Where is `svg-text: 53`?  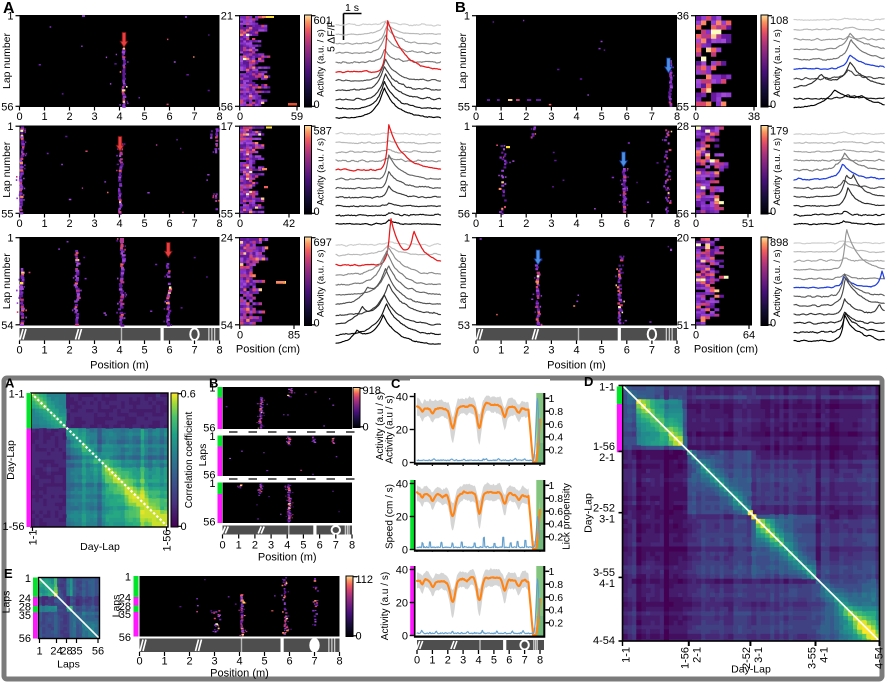
svg-text: 53 is located at coordinates (464, 326).